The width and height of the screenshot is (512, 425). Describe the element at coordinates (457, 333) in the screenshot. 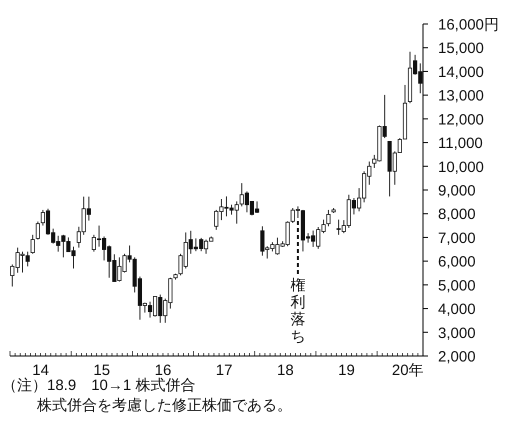

I see `y-tick-label: 3,000` at that location.